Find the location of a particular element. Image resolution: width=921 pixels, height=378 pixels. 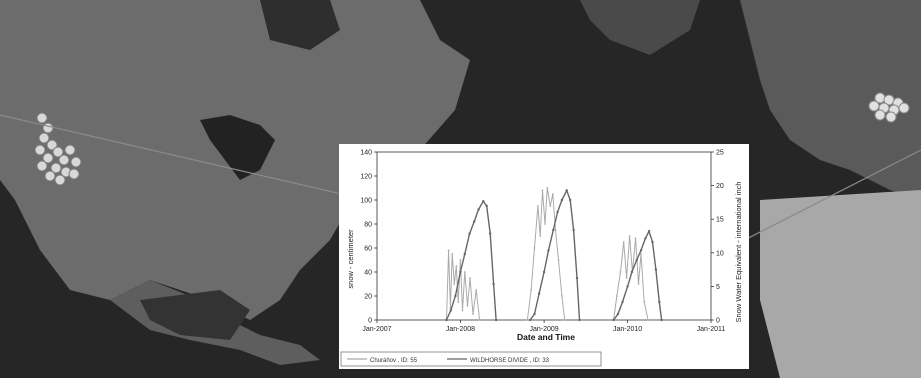

y-left-tick-label: 20 is located at coordinates (368, 297).